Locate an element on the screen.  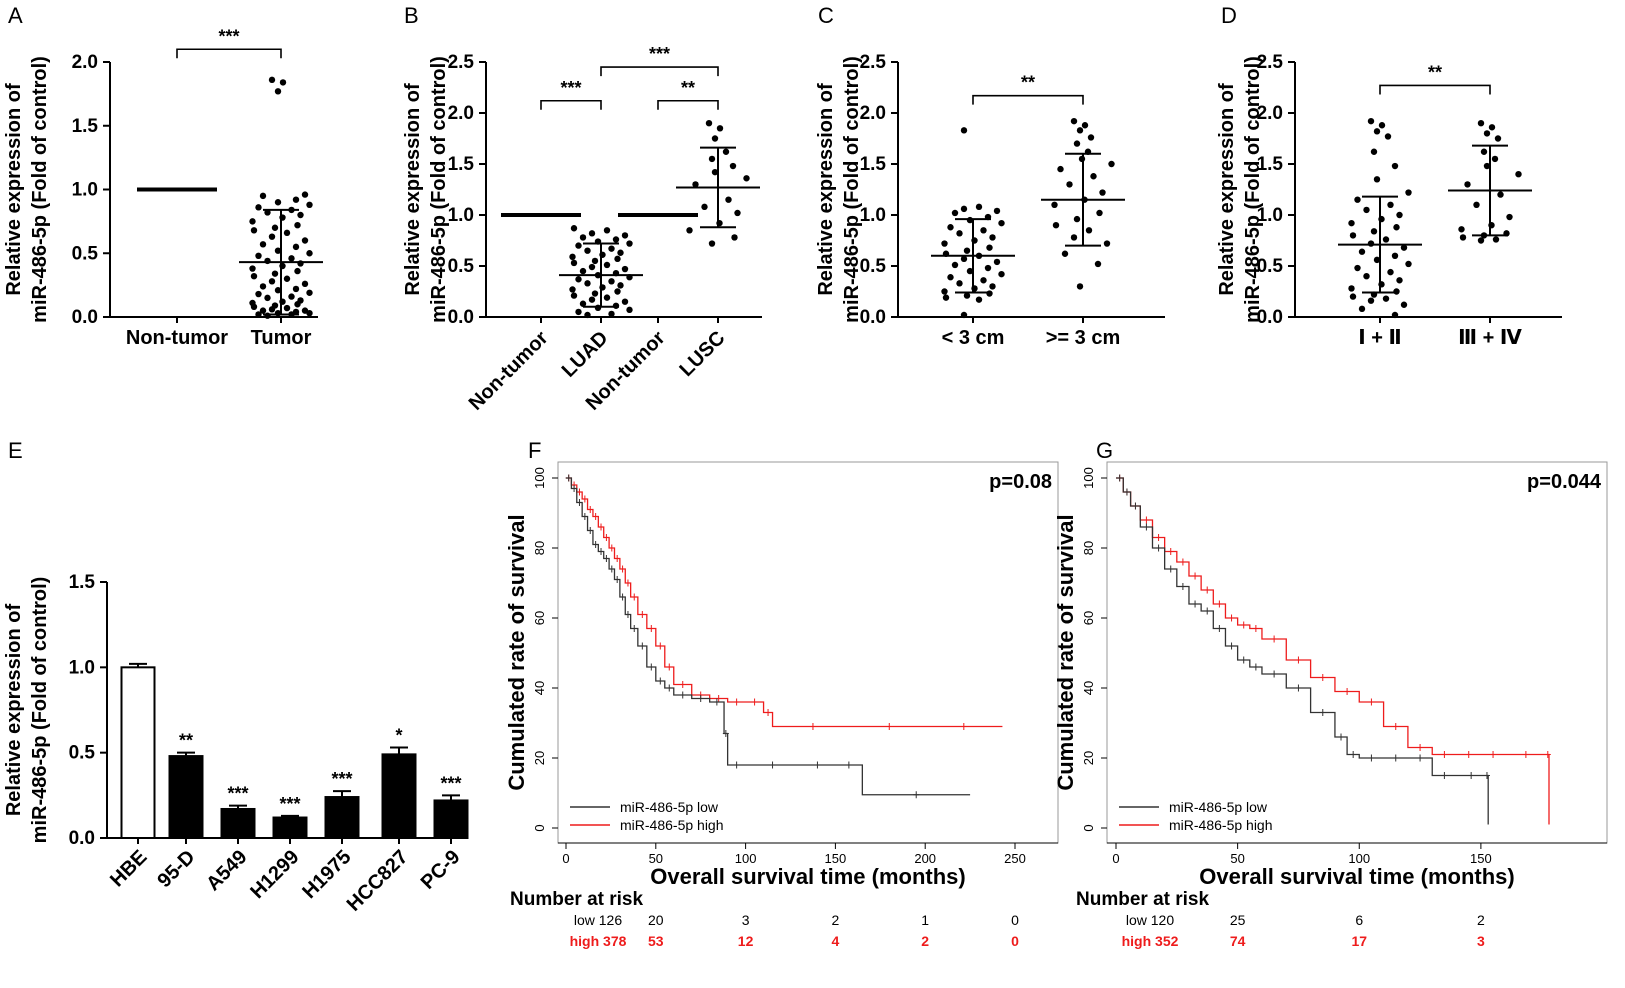
y-tick-label: 0.0 is located at coordinates (82, 838).